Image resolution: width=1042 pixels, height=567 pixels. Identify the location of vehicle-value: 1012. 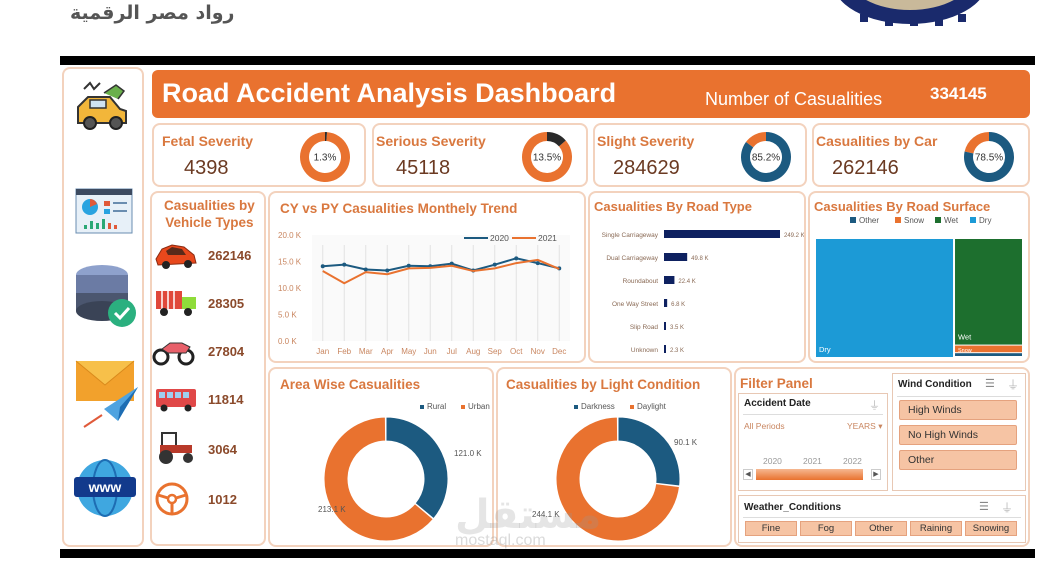
(222, 499).